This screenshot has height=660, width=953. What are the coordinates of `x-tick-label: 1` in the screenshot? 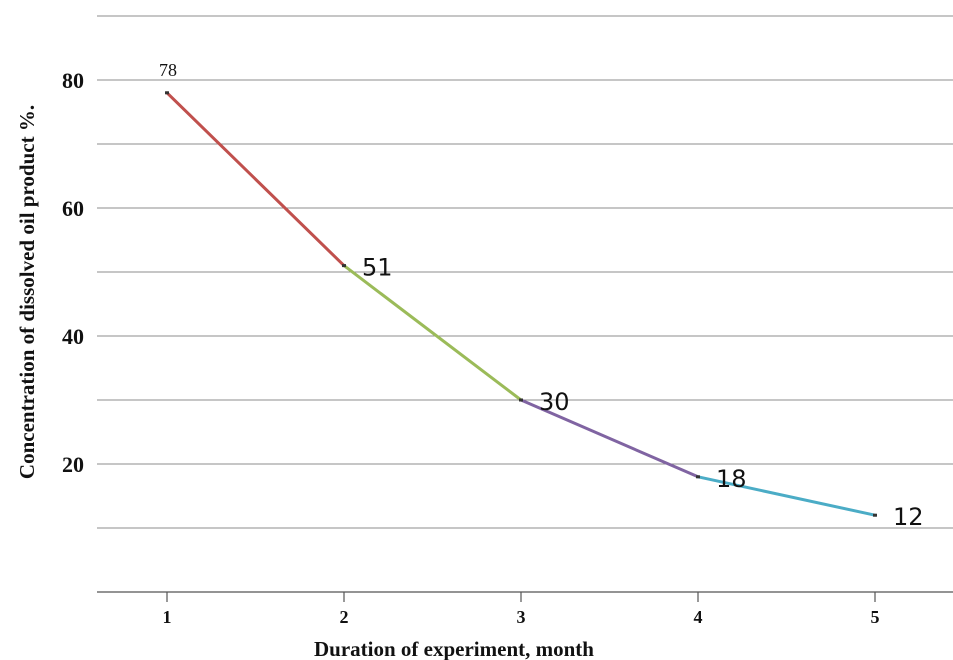 It's located at (167, 617).